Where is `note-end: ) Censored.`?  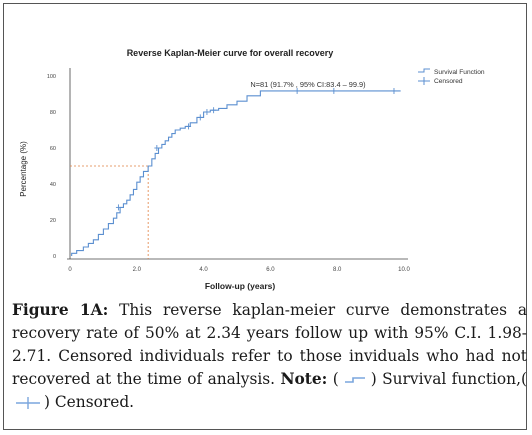
note-end: ) Censored. is located at coordinates (89, 402).